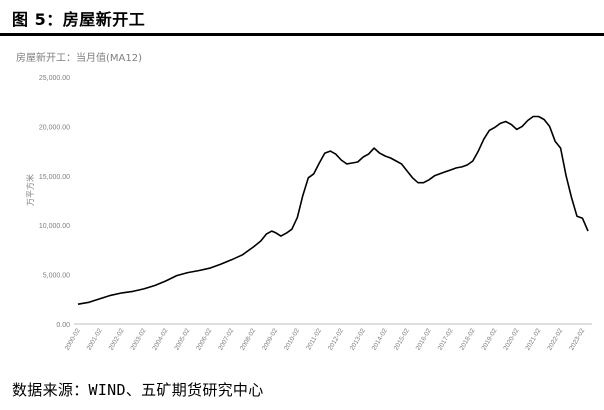  I want to click on x-tick-label: 2021-02, so click(533, 339).